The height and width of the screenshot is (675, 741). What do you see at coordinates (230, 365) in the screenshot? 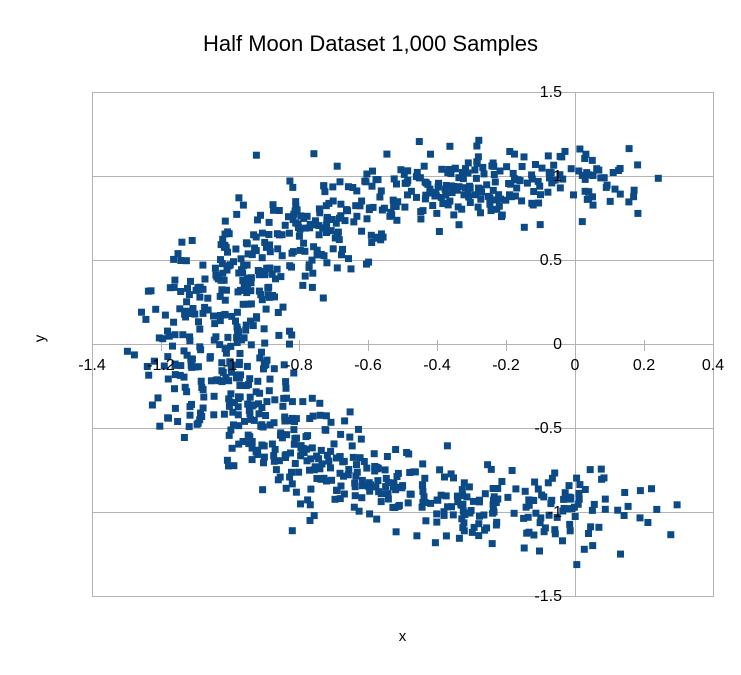
I see `x-tick-label: -1` at bounding box center [230, 365].